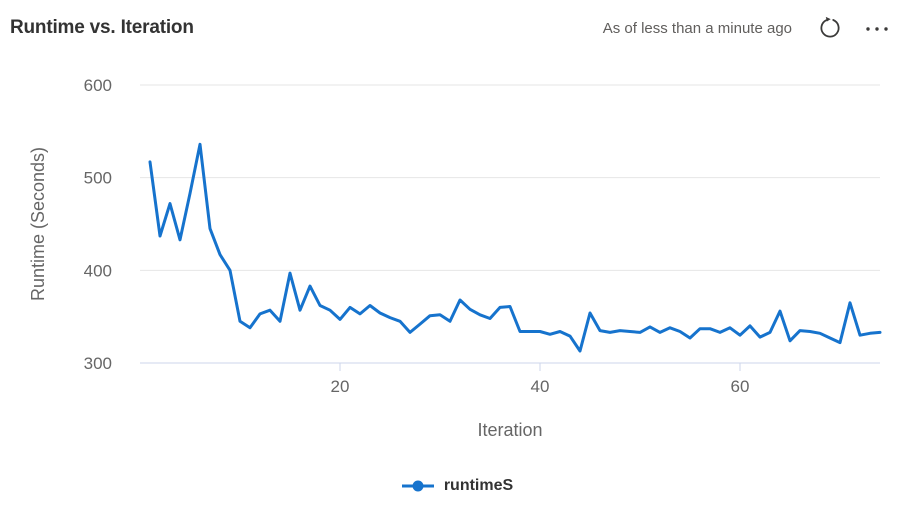 This screenshot has width=914, height=531. What do you see at coordinates (98, 363) in the screenshot?
I see `svg-text: 300` at bounding box center [98, 363].